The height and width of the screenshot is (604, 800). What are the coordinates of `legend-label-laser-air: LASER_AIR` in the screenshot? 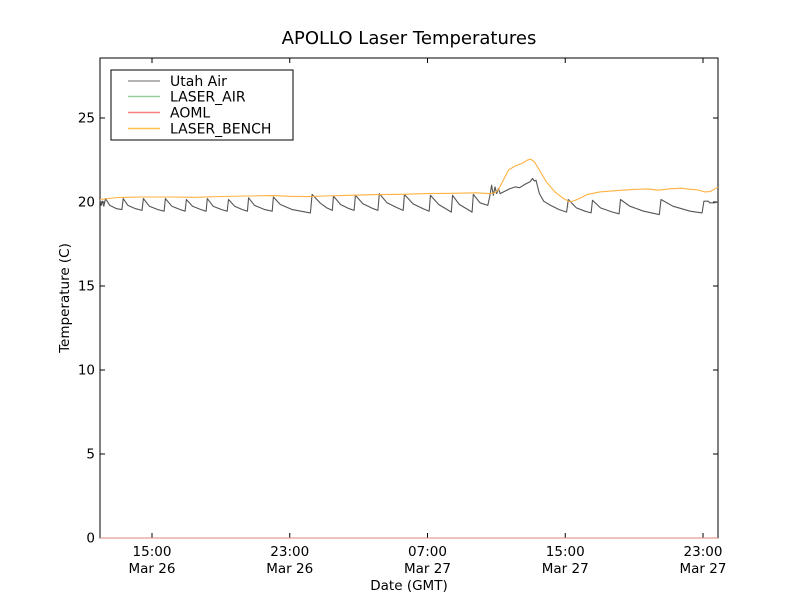 It's located at (208, 98).